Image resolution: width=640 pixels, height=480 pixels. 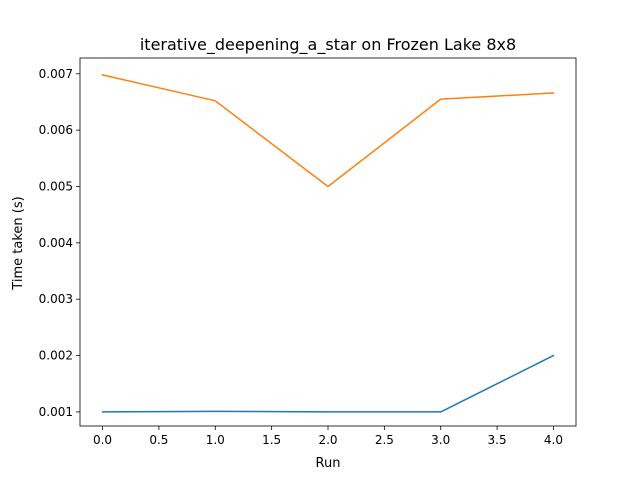 I want to click on x-tick-label: 1.5, so click(x=271, y=440).